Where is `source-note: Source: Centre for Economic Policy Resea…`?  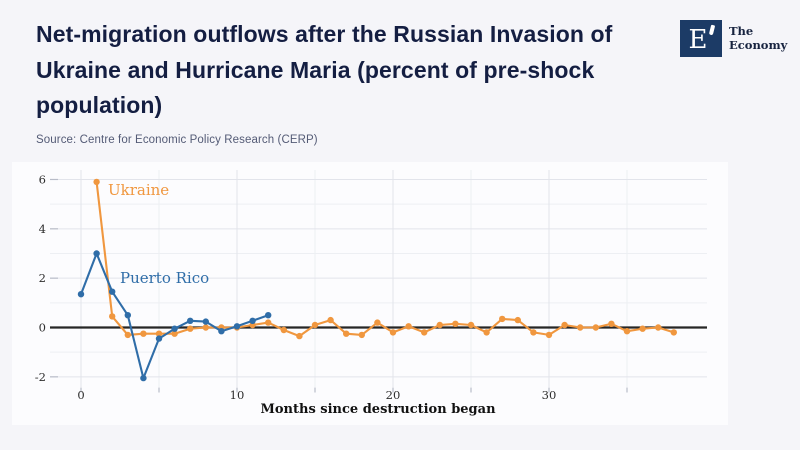 source-note: Source: Centre for Economic Policy Resea… is located at coordinates (177, 140).